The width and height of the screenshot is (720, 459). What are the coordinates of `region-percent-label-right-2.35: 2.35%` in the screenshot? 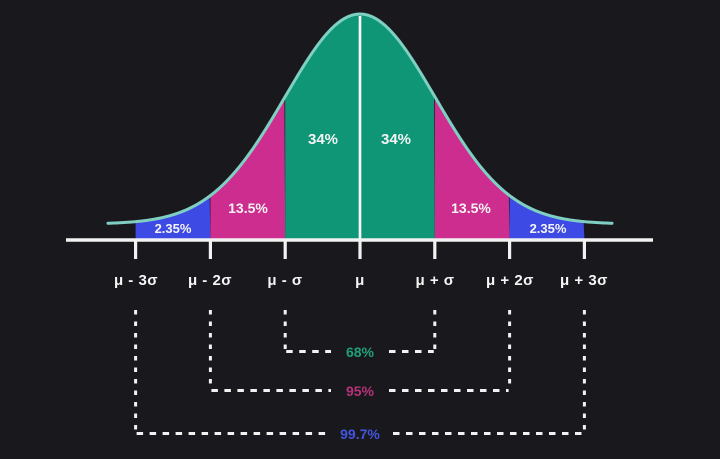 It's located at (548, 228).